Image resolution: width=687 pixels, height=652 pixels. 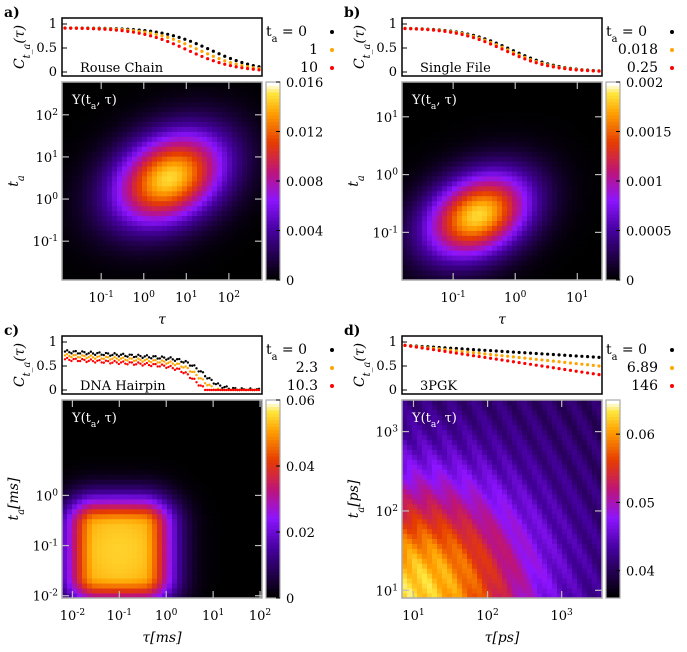 I want to click on heatmap-xlabel: τ, so click(x=502, y=320).